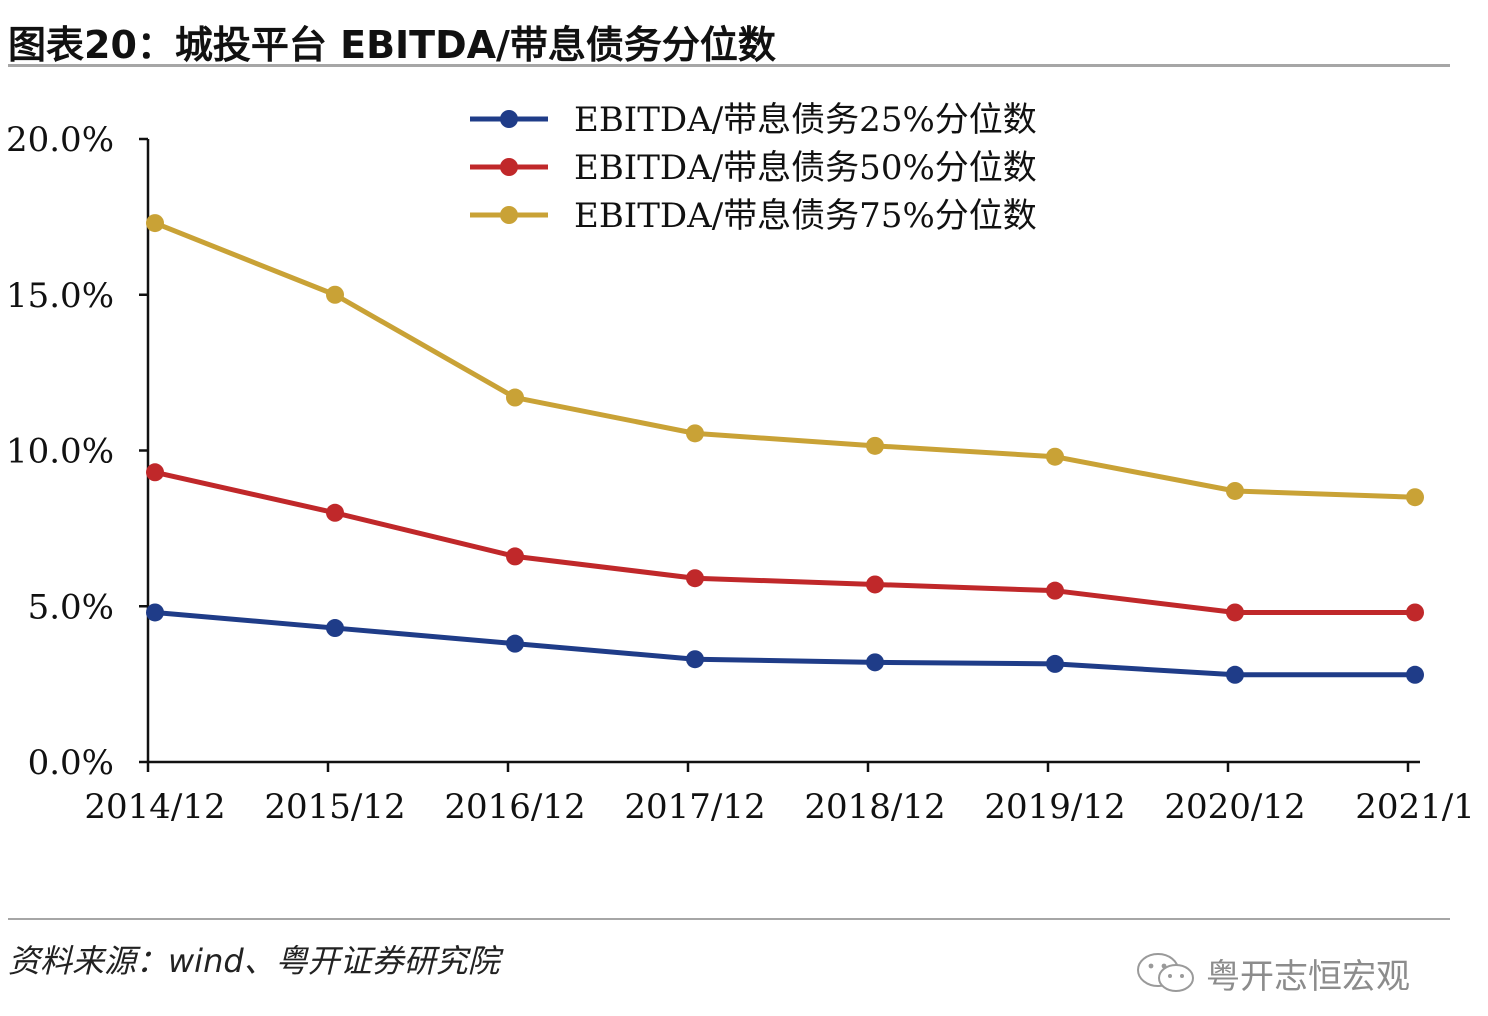 This screenshot has height=1016, width=1488. What do you see at coordinates (805, 216) in the screenshot?
I see `legend-label: EBITDA/带息债务75%分位数` at bounding box center [805, 216].